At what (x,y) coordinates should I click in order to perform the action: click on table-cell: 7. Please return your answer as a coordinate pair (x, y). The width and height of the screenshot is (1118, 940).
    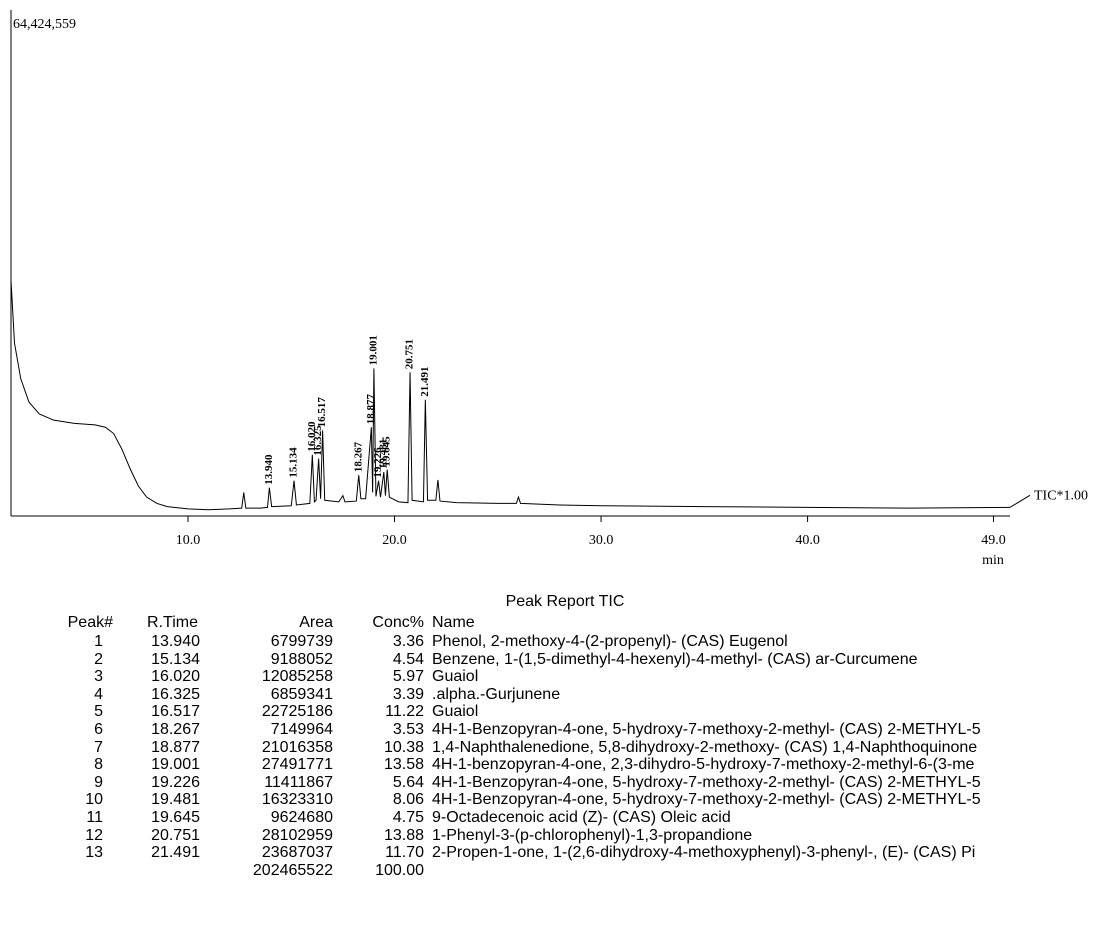
    Looking at the image, I should click on (98, 747).